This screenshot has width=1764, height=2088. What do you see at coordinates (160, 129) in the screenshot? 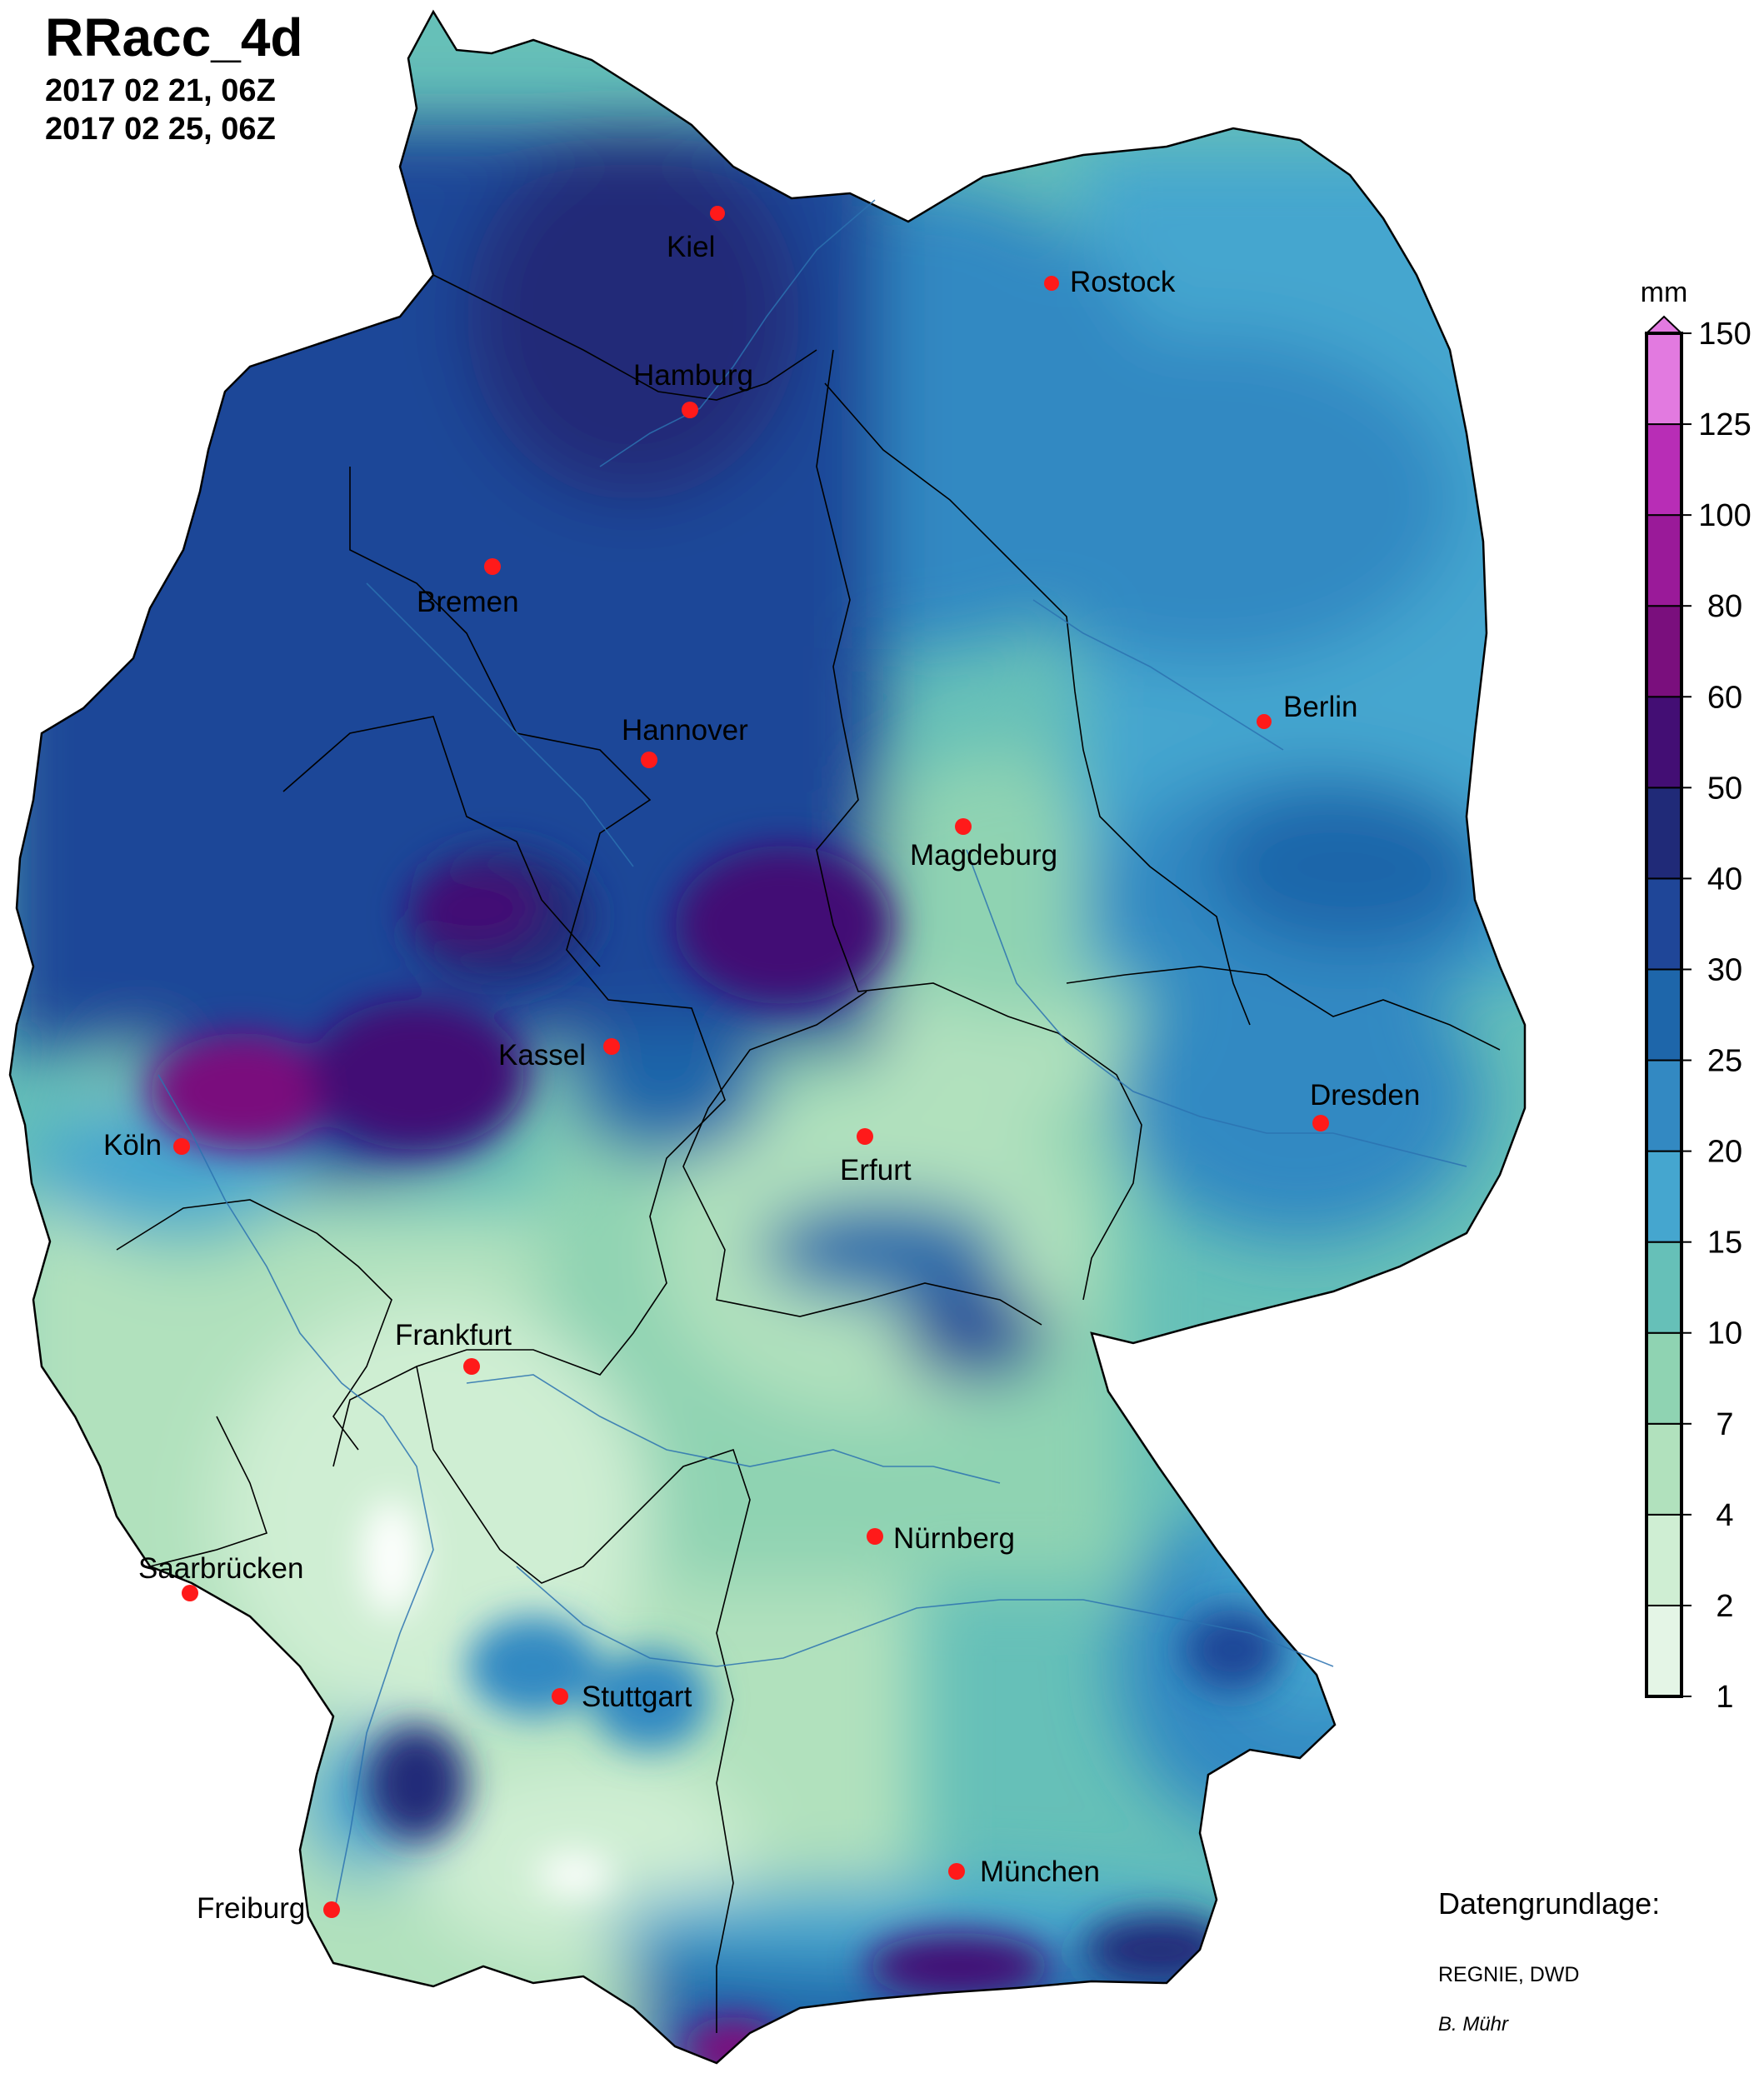
I see `period-end: 2017 02 25, 06Z` at bounding box center [160, 129].